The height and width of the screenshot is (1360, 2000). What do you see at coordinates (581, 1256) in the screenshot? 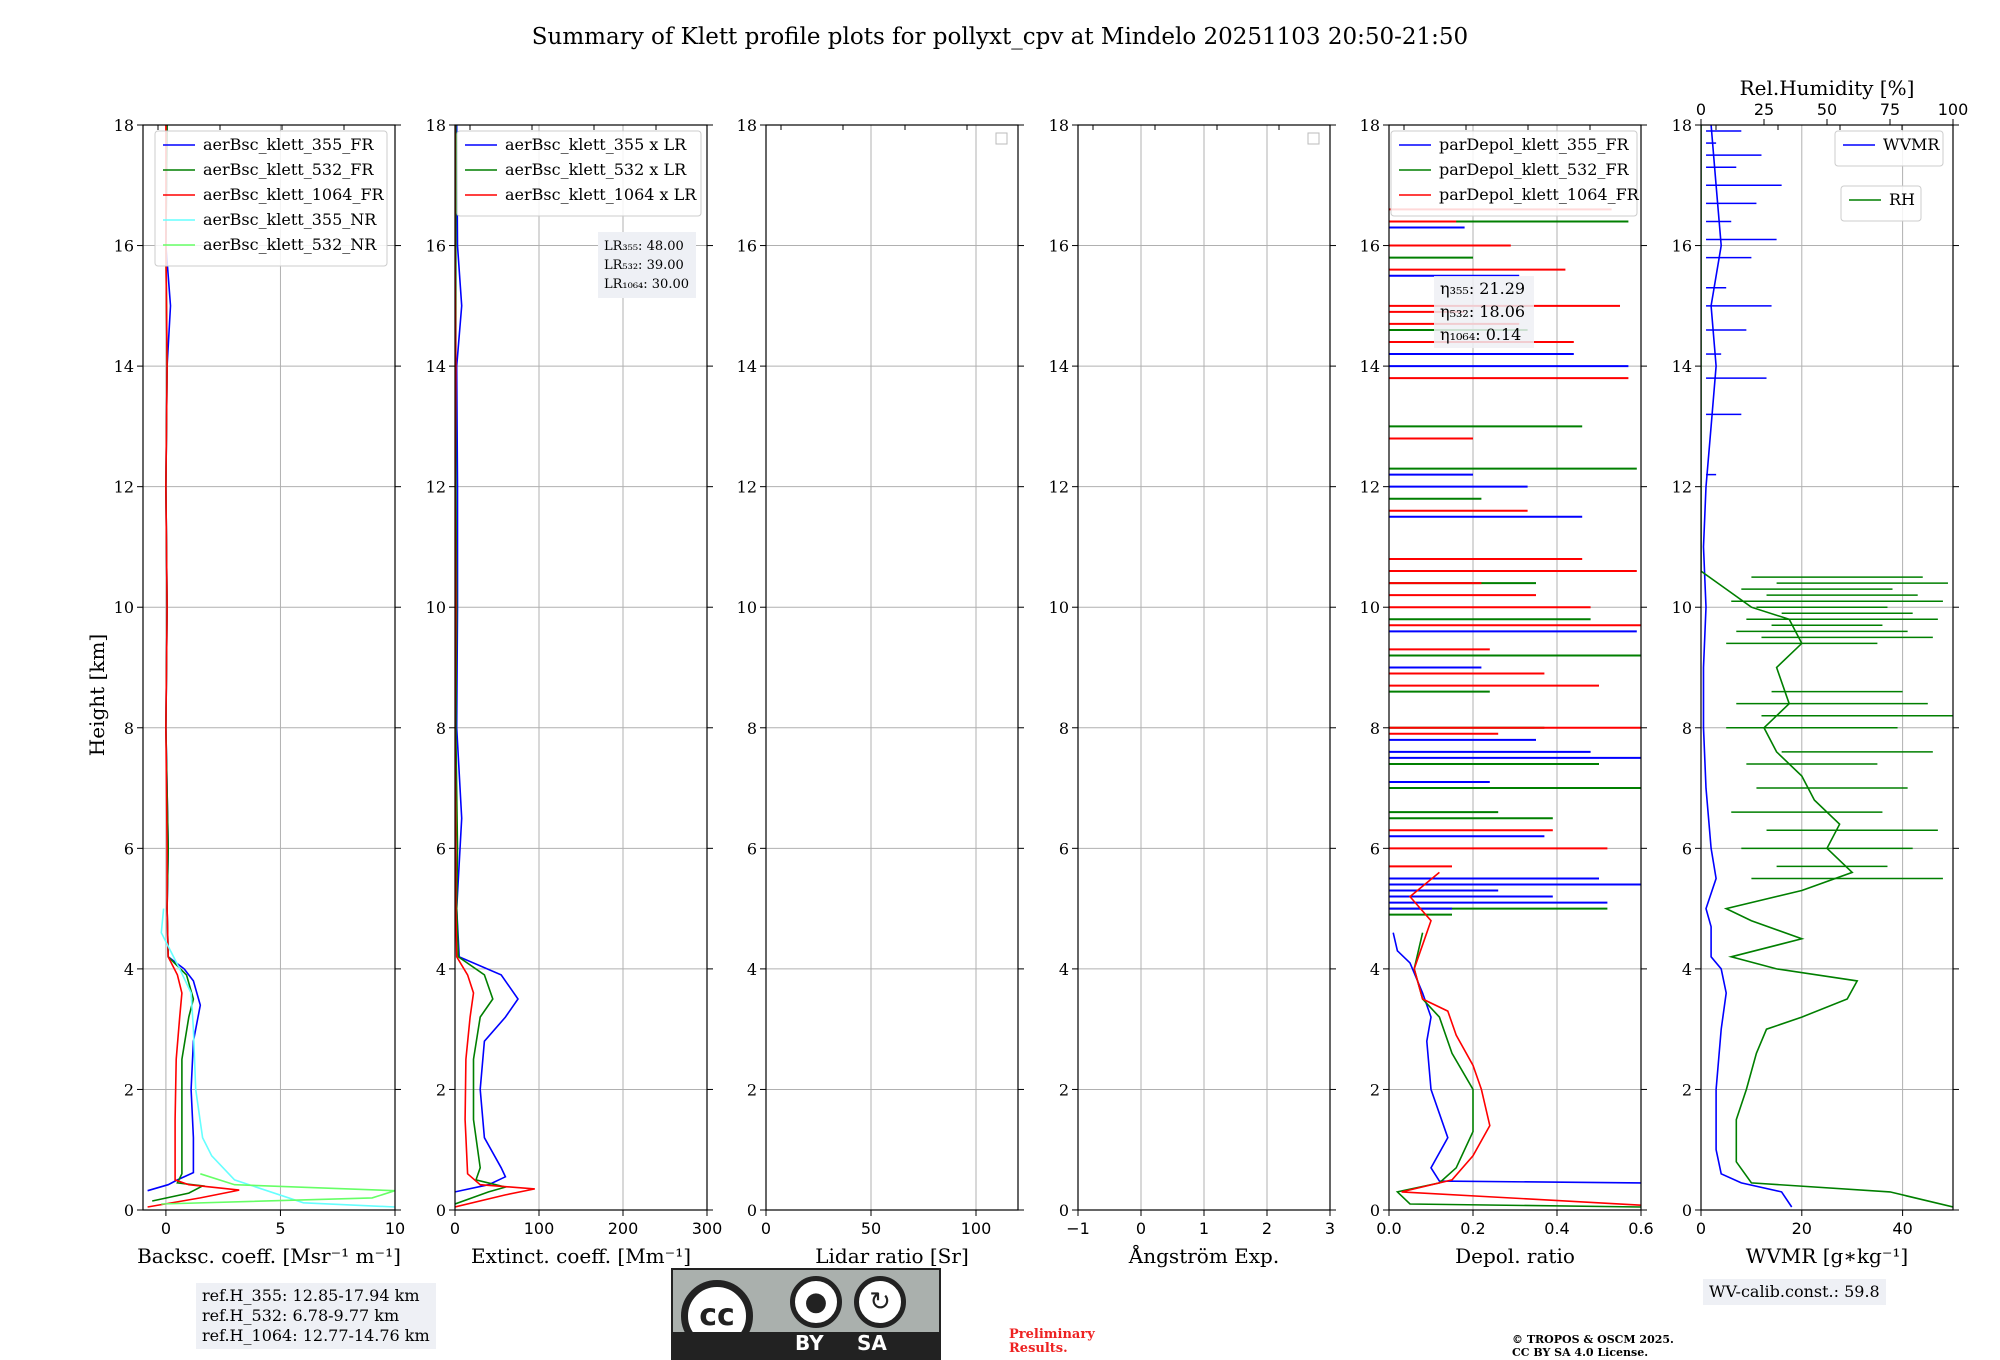
I see `x-axis-label: Extinct. coeff. [Mm⁻¹]` at bounding box center [581, 1256].